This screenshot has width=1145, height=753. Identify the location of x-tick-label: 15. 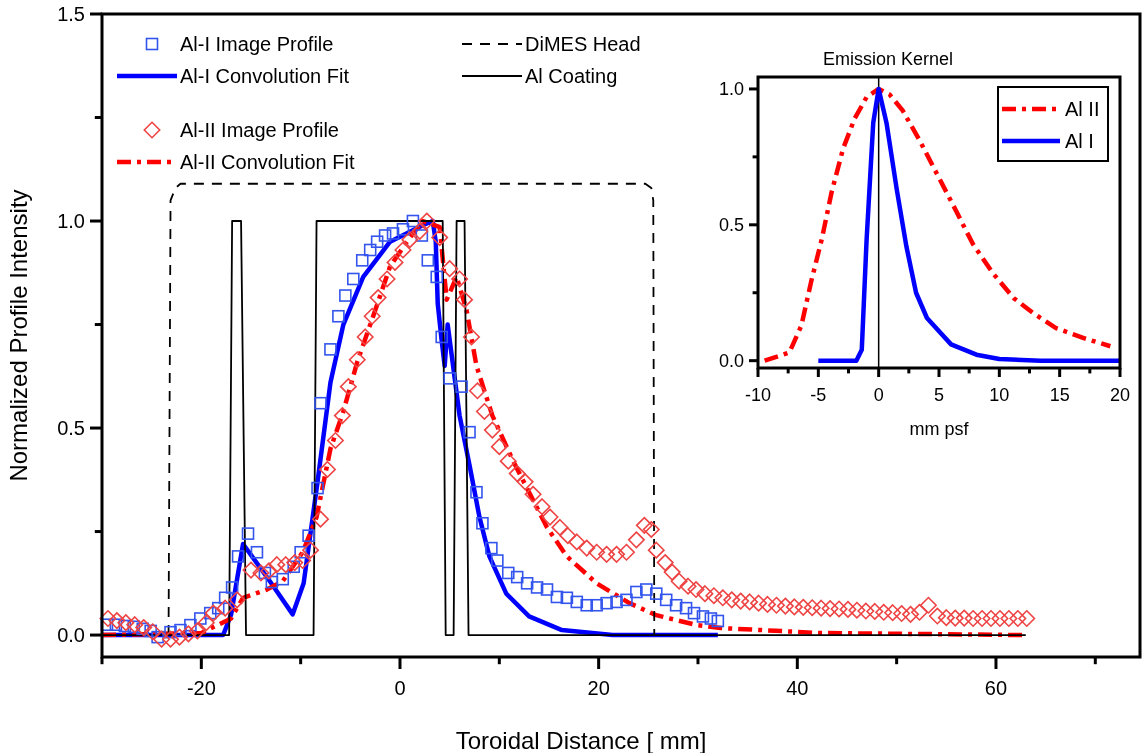
(1059, 395).